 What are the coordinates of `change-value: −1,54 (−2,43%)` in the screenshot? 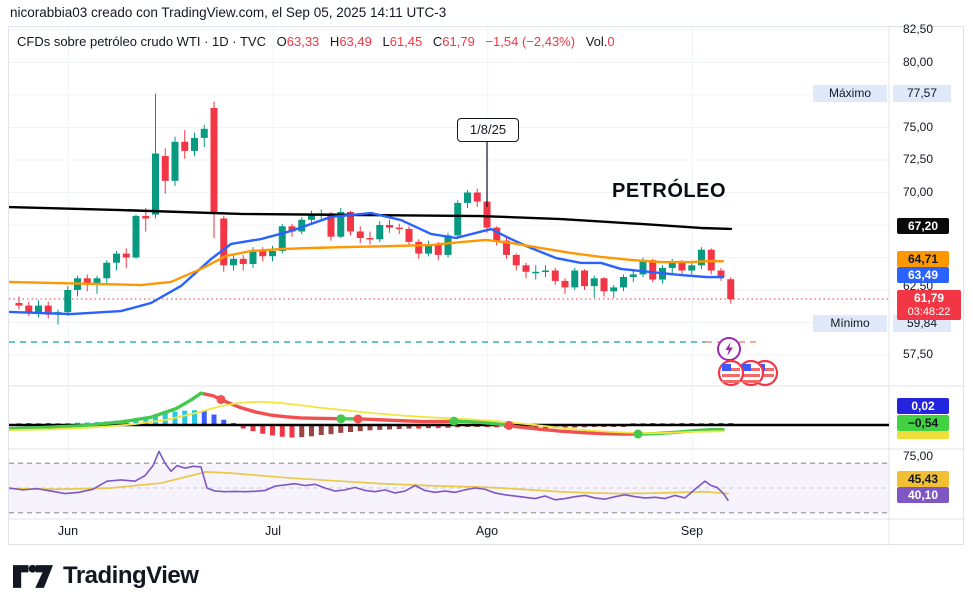 It's located at (530, 41).